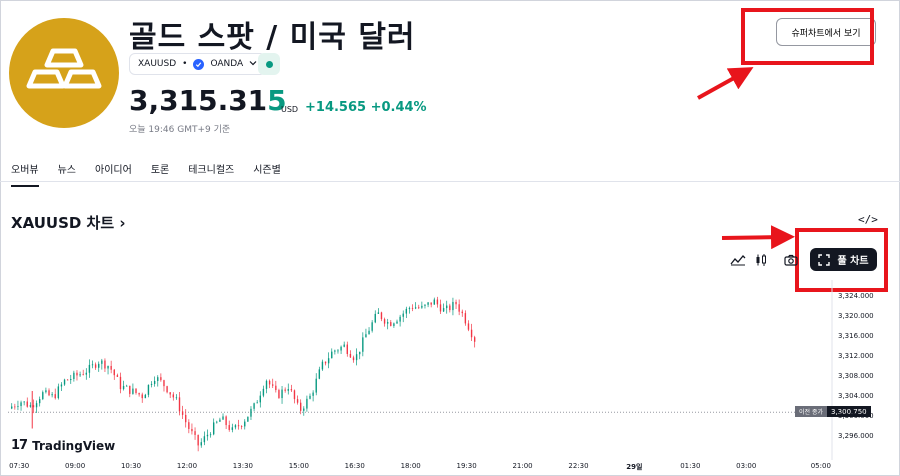 This screenshot has height=476, width=900. I want to click on chart-section-title: XAUUSD 차트 ›, so click(68, 222).